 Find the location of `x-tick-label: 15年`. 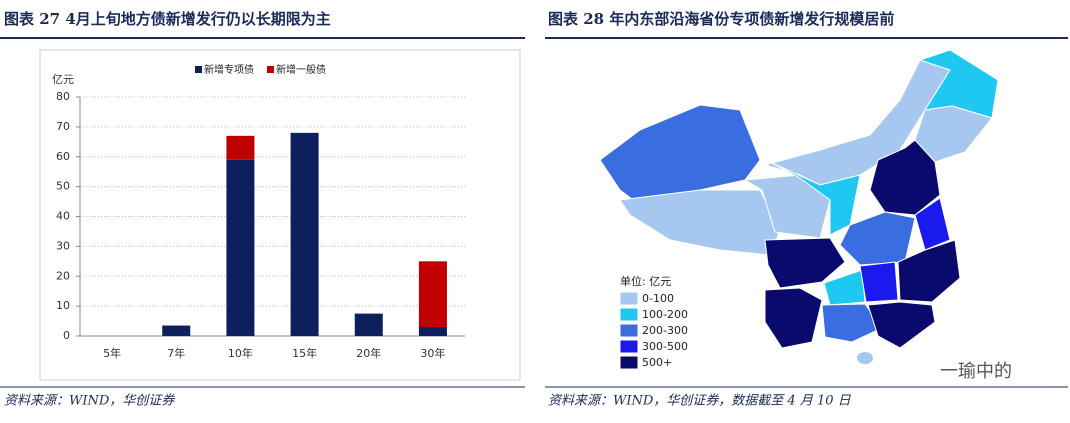

x-tick-label: 15年 is located at coordinates (304, 353).